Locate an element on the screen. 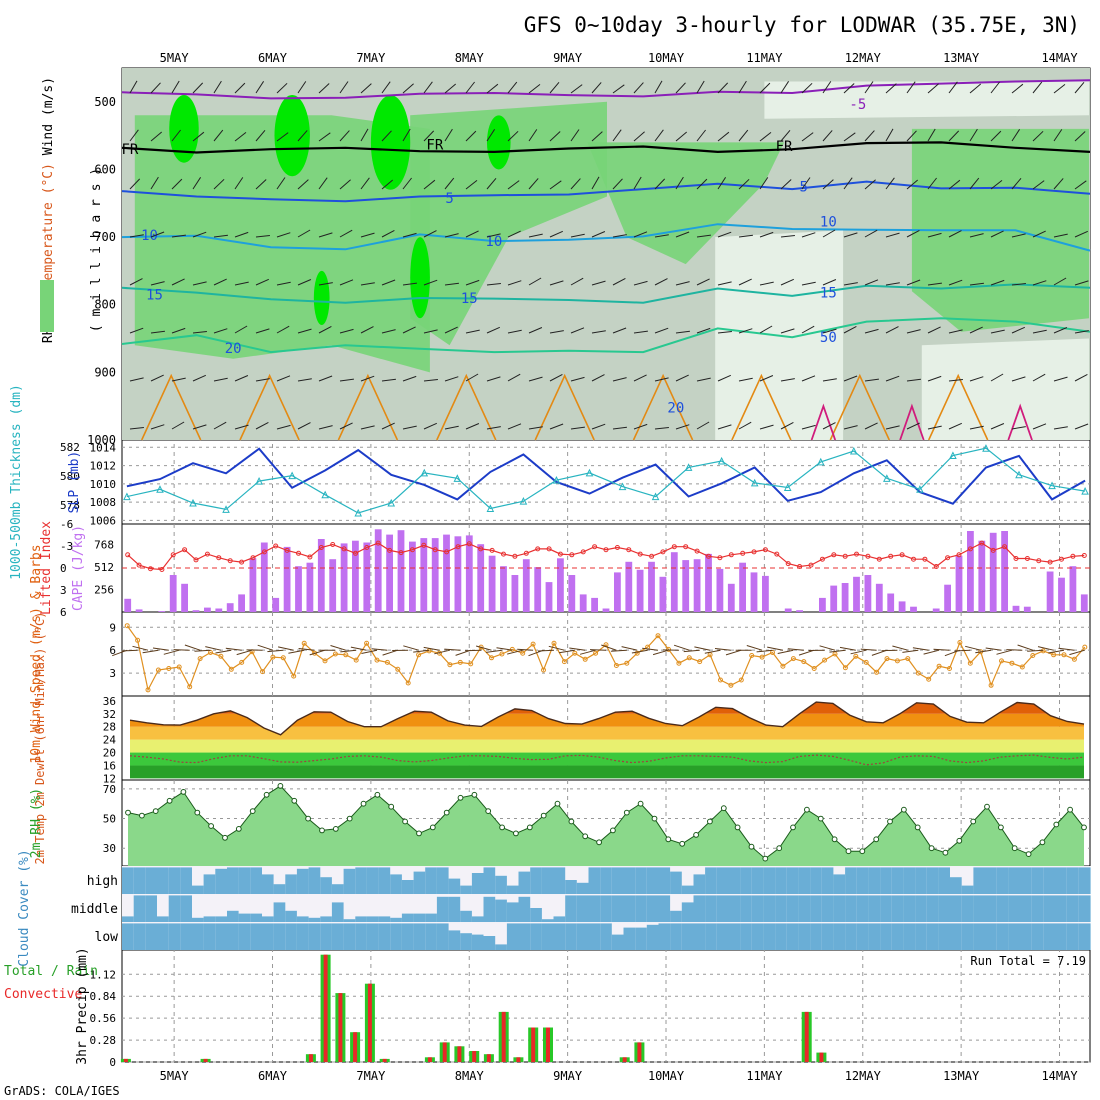 This screenshot has width=1100, height=1100. isotherm-red is located at coordinates (823, 422).